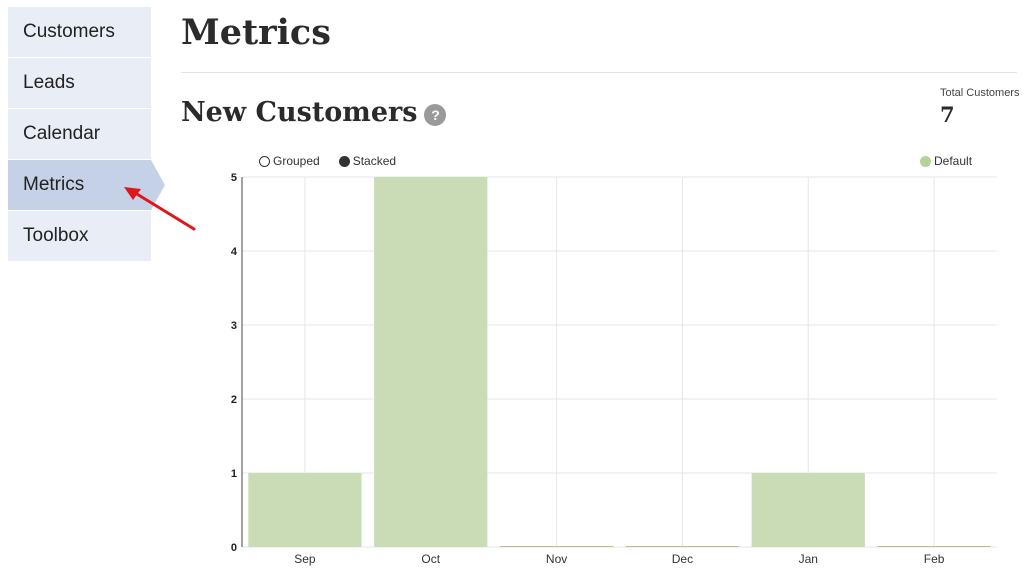 Image resolution: width=1024 pixels, height=577 pixels. Describe the element at coordinates (305, 559) in the screenshot. I see `x-tick-label: Sep` at that location.